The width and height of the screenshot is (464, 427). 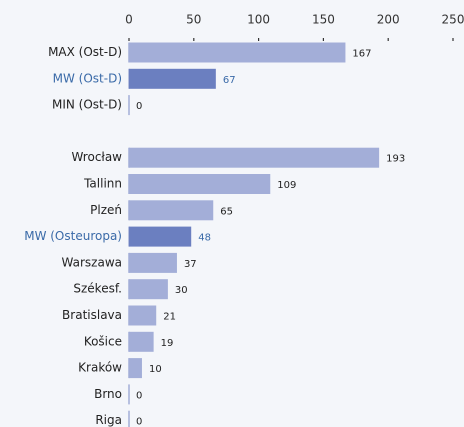 I want to click on category-label: MW (Ost-D), so click(x=87, y=78).